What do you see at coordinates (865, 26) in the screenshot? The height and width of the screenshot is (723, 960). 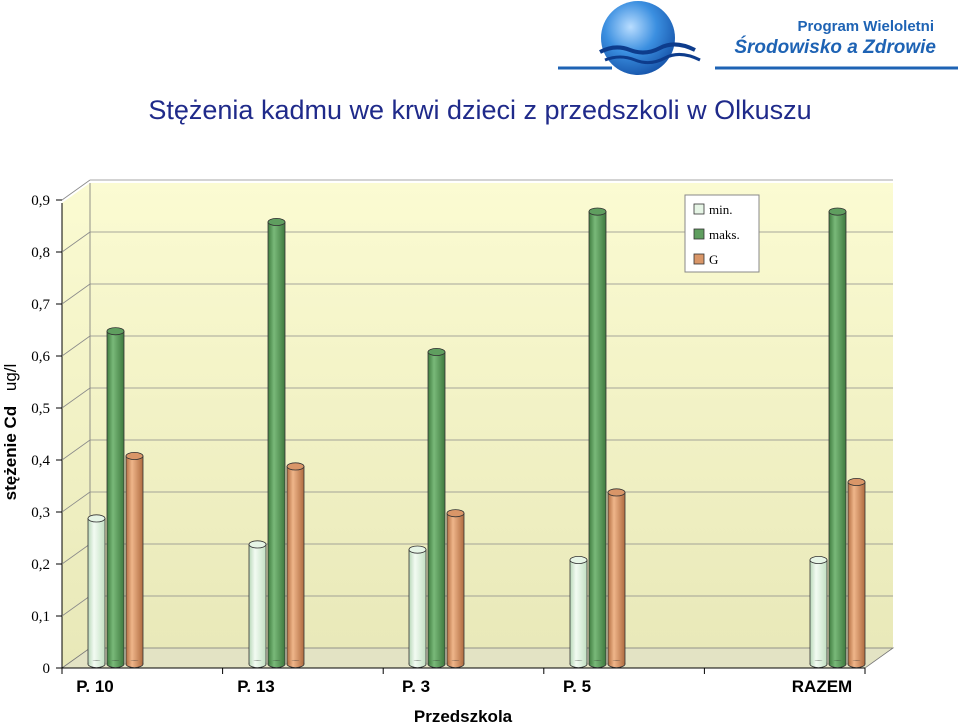 I see `program-line1: Program Wieloletni` at bounding box center [865, 26].